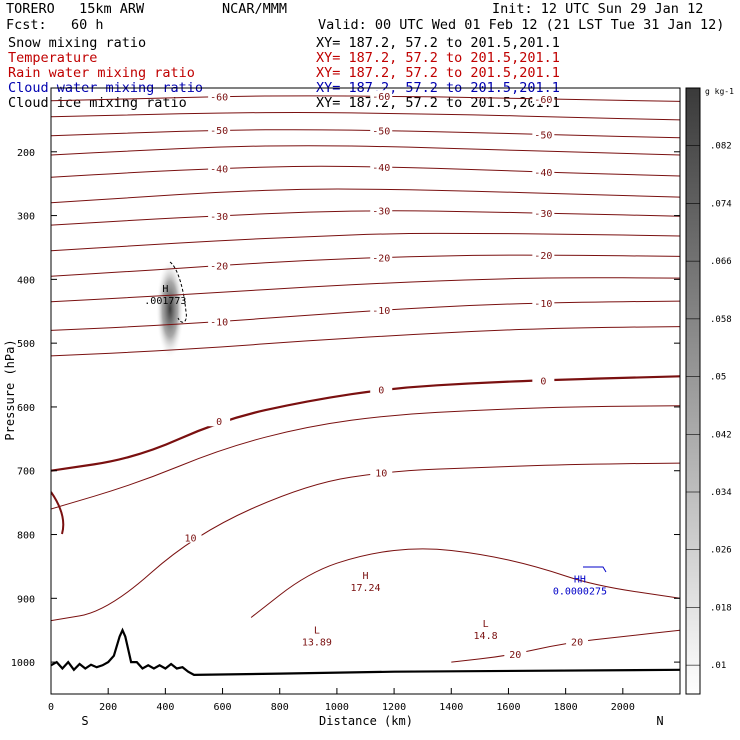 This screenshot has height=740, width=740. Describe the element at coordinates (721, 551) in the screenshot. I see `colorbar-tick-label: .026` at that location.